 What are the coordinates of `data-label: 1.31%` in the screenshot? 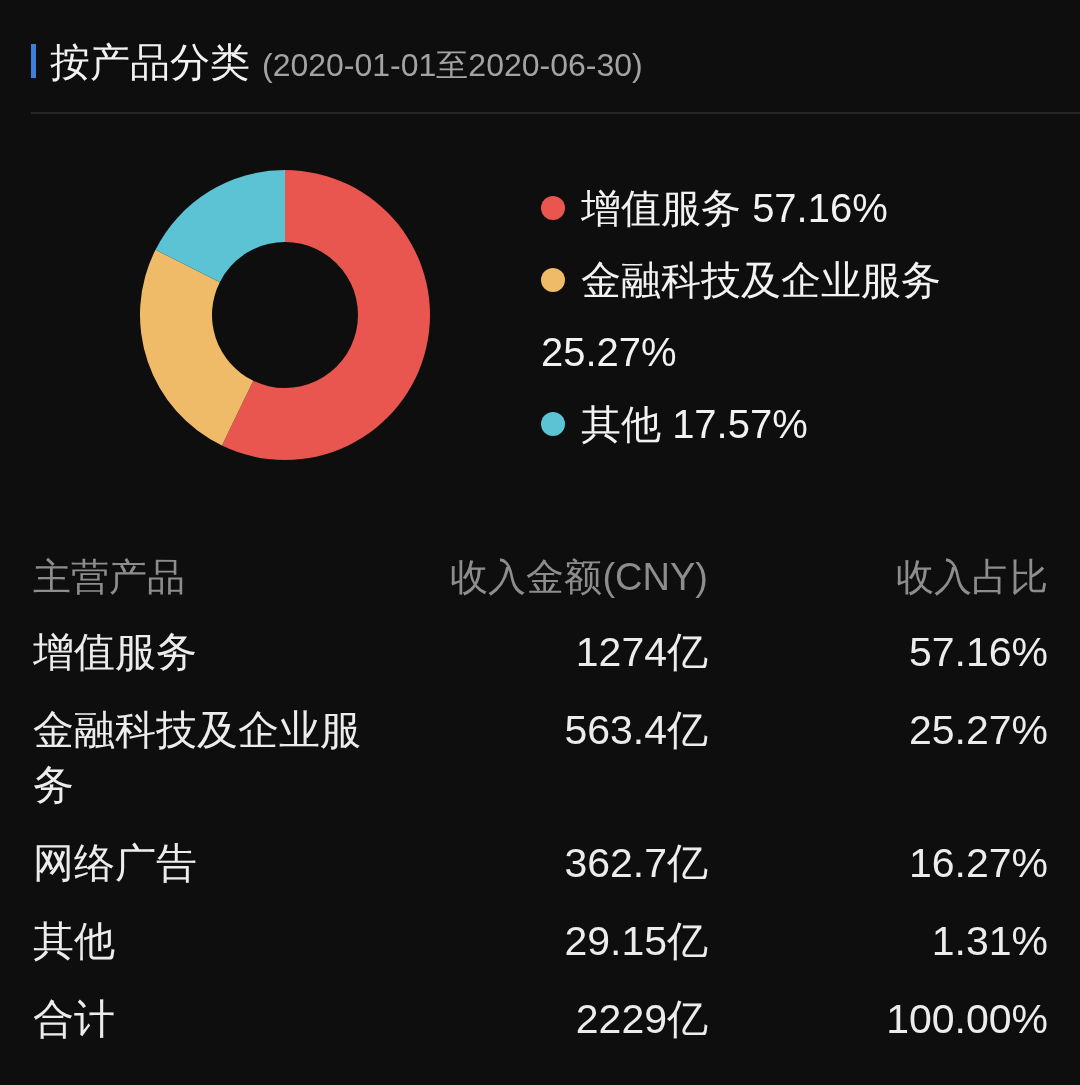 It's located at (989, 940).